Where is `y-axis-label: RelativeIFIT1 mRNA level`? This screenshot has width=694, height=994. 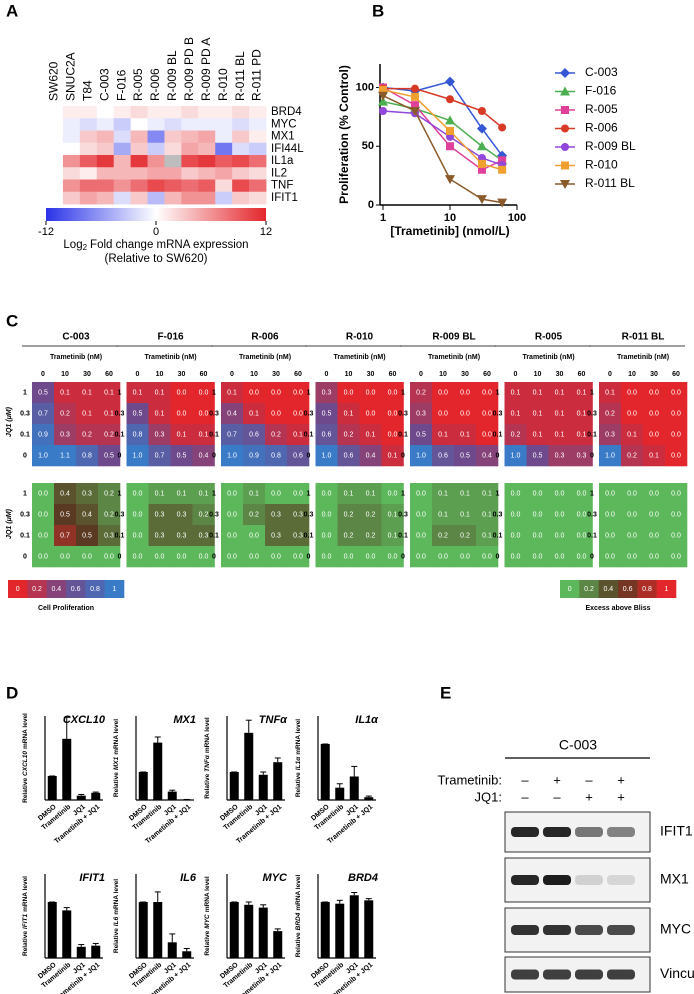 y-axis-label: RelativeIFIT1 mRNA level is located at coordinates (25, 916).